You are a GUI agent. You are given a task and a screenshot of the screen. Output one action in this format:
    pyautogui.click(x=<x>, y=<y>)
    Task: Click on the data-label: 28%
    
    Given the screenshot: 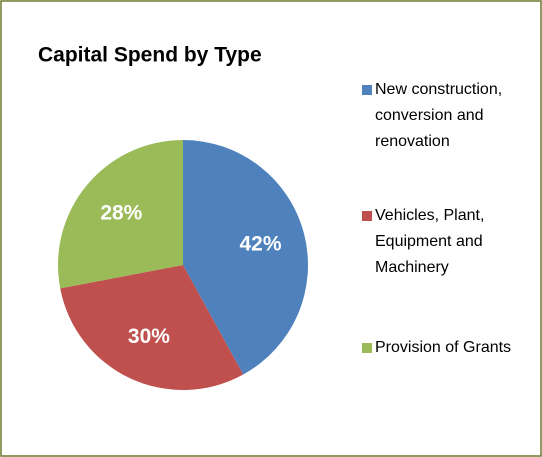 What is the action you would take?
    pyautogui.click(x=121, y=213)
    